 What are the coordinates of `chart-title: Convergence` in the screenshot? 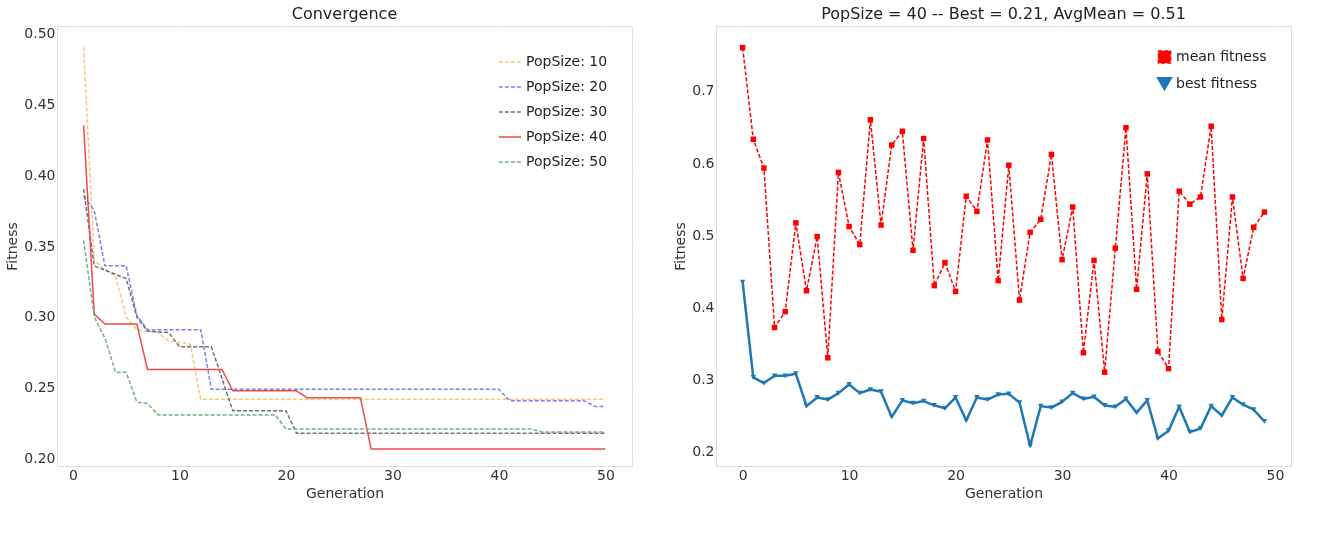 It's located at (344, 13).